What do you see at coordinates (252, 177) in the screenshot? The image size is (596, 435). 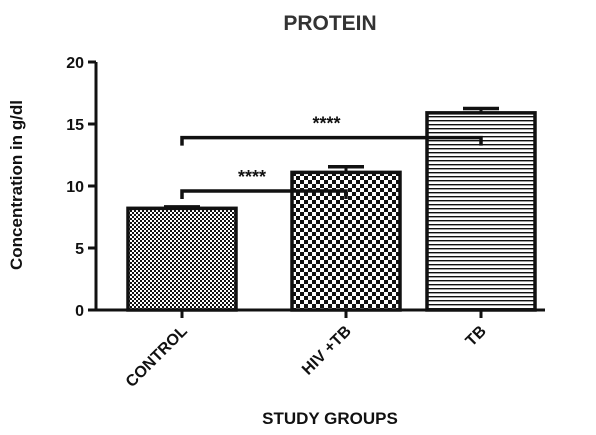 I see `significance-label-1: ****` at bounding box center [252, 177].